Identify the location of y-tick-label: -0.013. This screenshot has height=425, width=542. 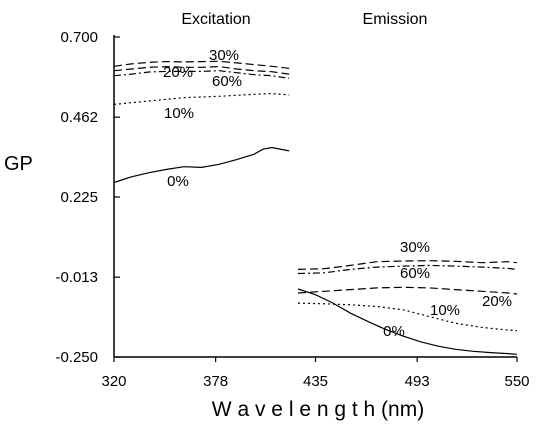
(76, 277).